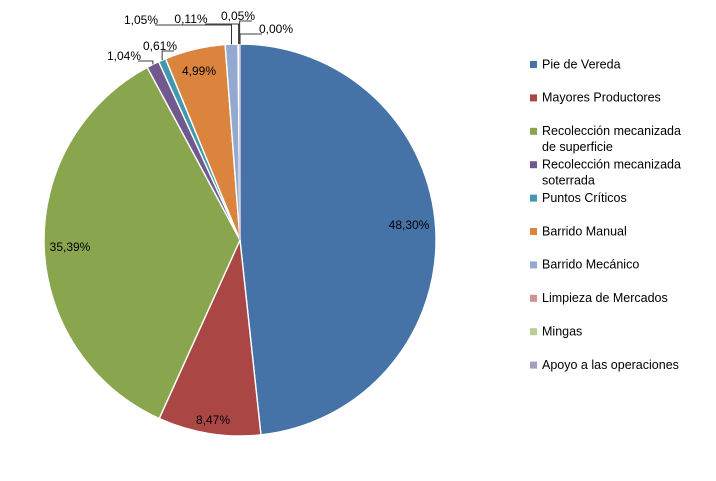 This screenshot has height=481, width=716. What do you see at coordinates (577, 147) in the screenshot?
I see `legend-label: de superficie` at bounding box center [577, 147].